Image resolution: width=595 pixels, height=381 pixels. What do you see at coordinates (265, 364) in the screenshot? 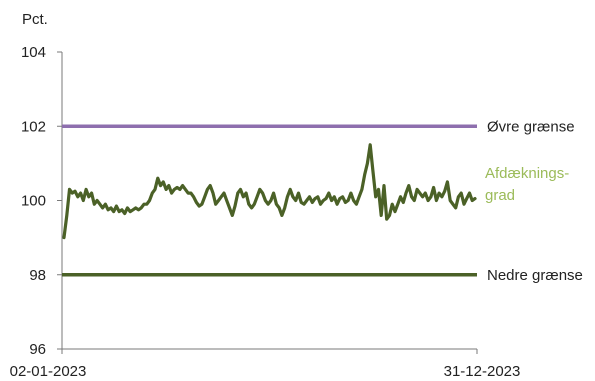
I see `x-axis-ticks: 02-01-2023 31-12-2023` at bounding box center [265, 364].